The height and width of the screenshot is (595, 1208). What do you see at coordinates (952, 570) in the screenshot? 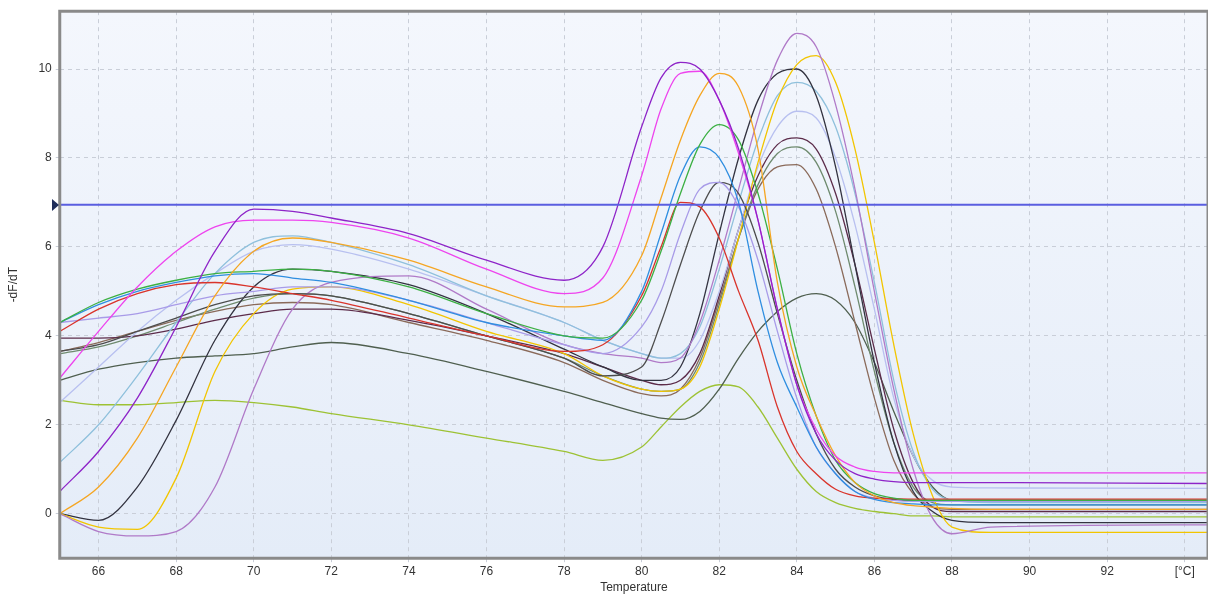
I see `x-tick-label: 88` at bounding box center [952, 570].